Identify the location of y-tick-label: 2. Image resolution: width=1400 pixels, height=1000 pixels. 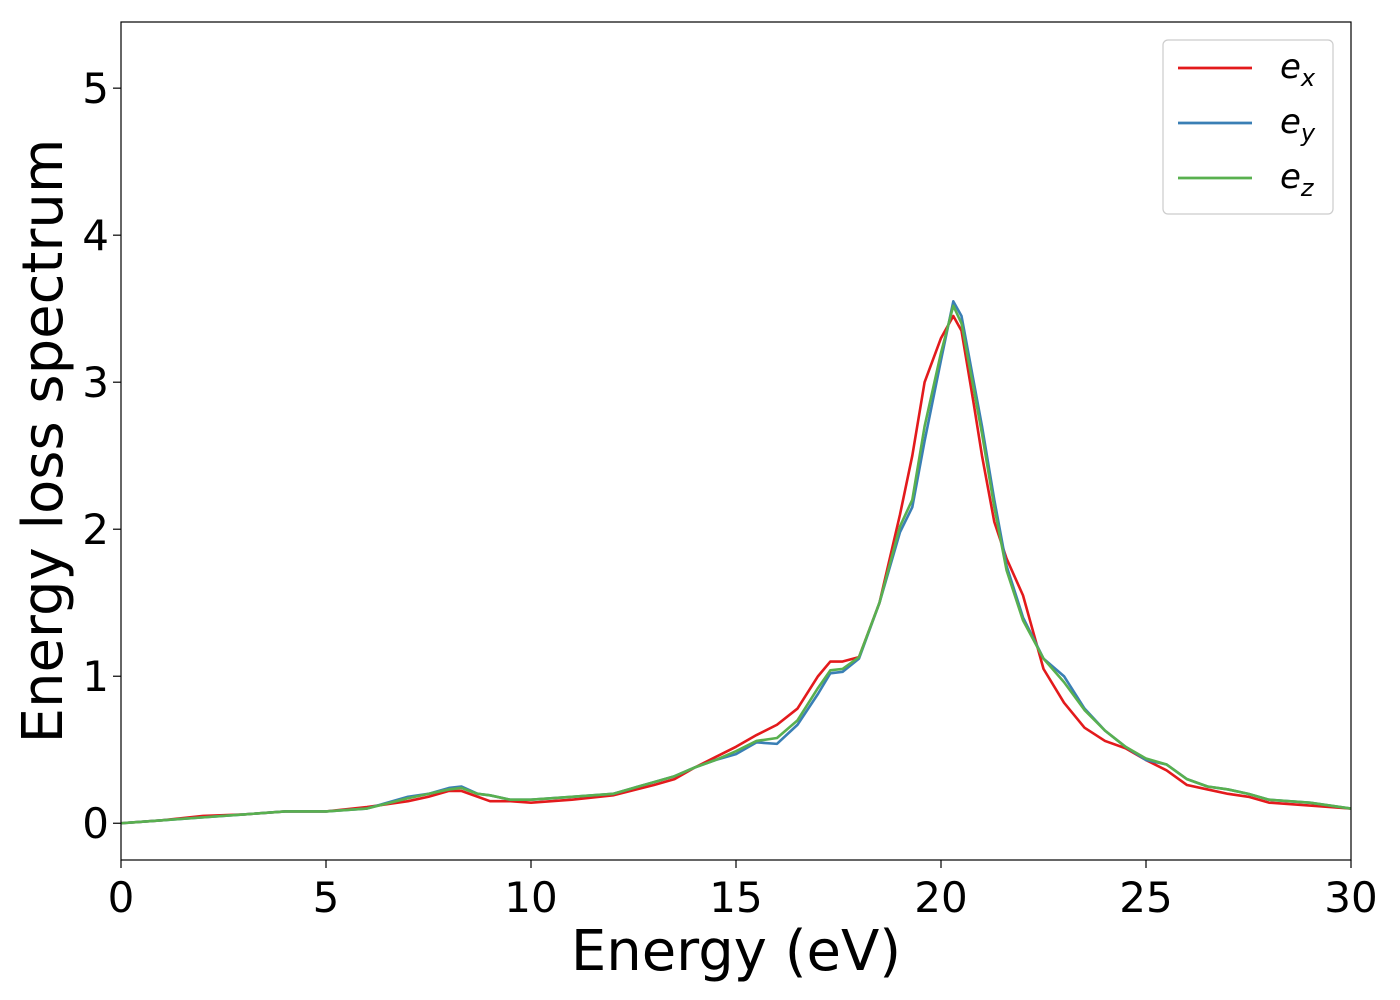
(95, 529).